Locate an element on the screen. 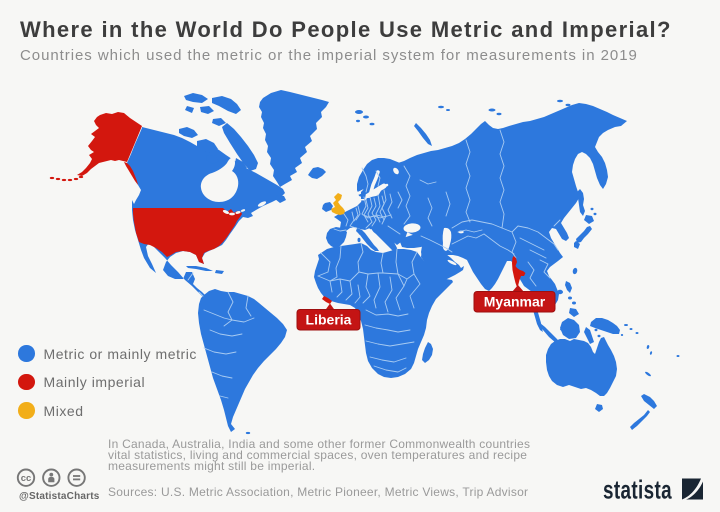 The height and width of the screenshot is (512, 720). svg-text: @StatistaCharts is located at coordinates (59, 496).